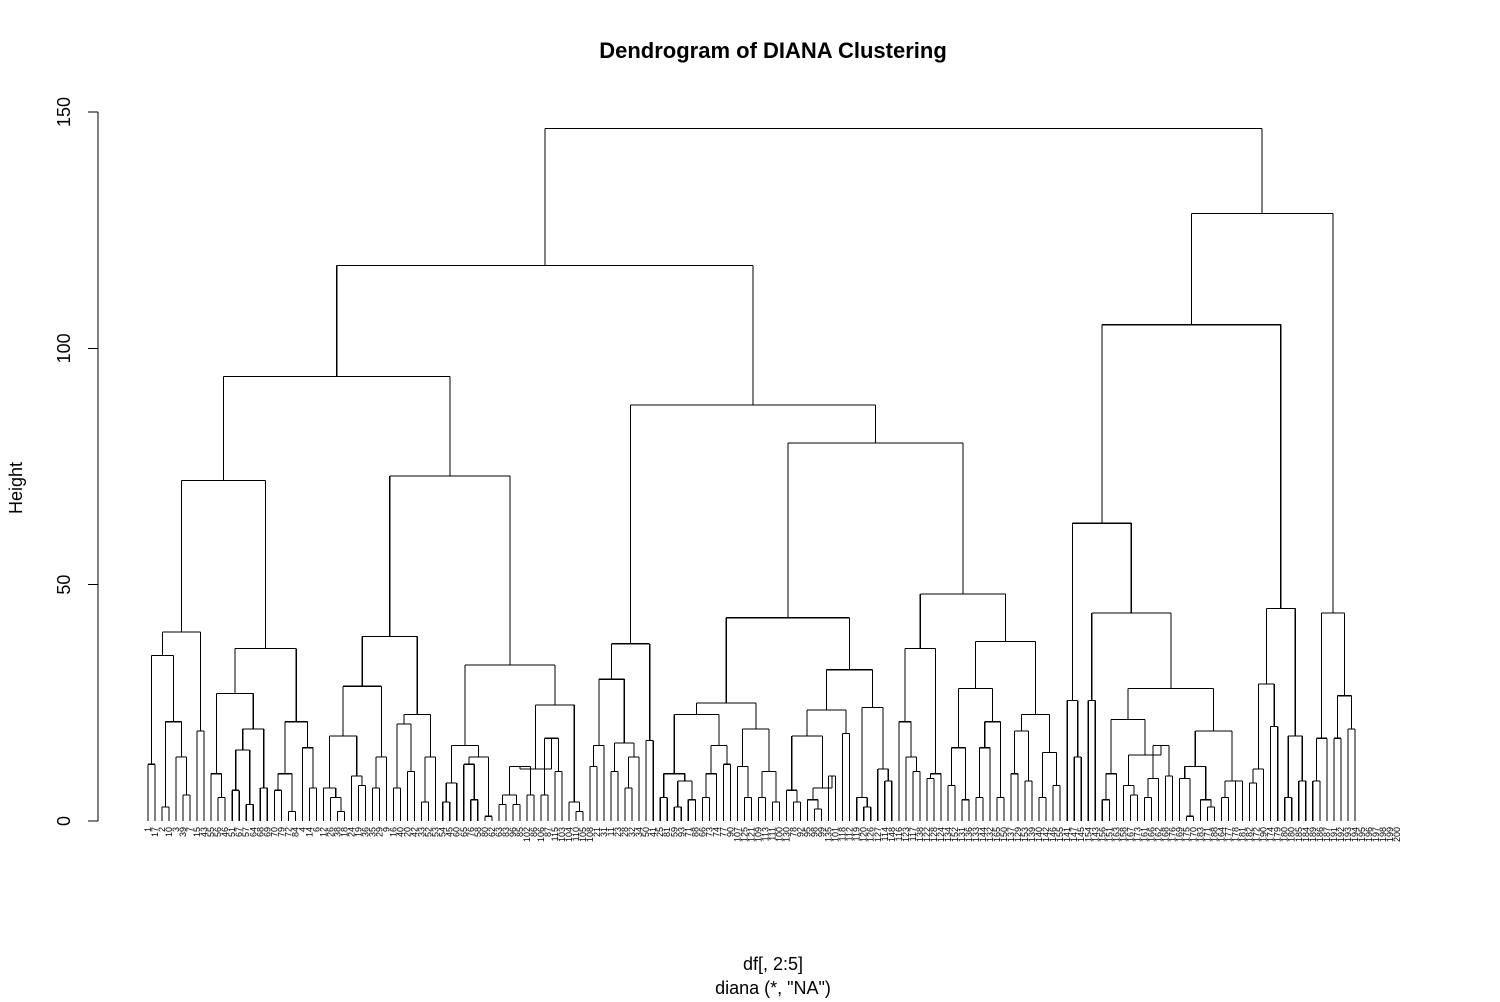 The image size is (1500, 1002). Describe the element at coordinates (155, 832) in the screenshot. I see `leaf-label: 17` at that location.